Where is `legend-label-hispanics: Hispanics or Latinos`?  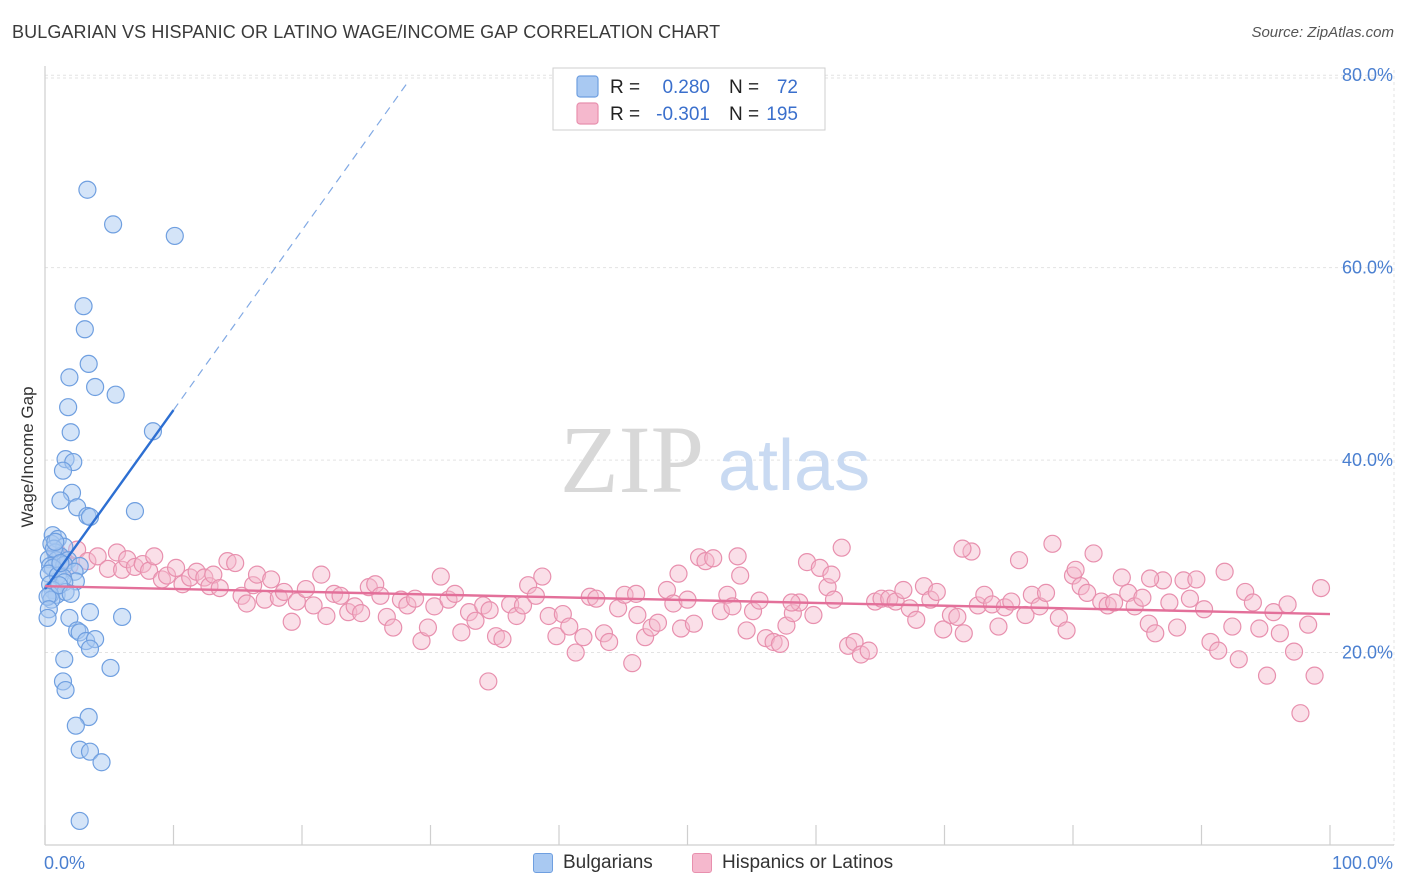 legend-label-hispanics: Hispanics or Latinos is located at coordinates (808, 862).